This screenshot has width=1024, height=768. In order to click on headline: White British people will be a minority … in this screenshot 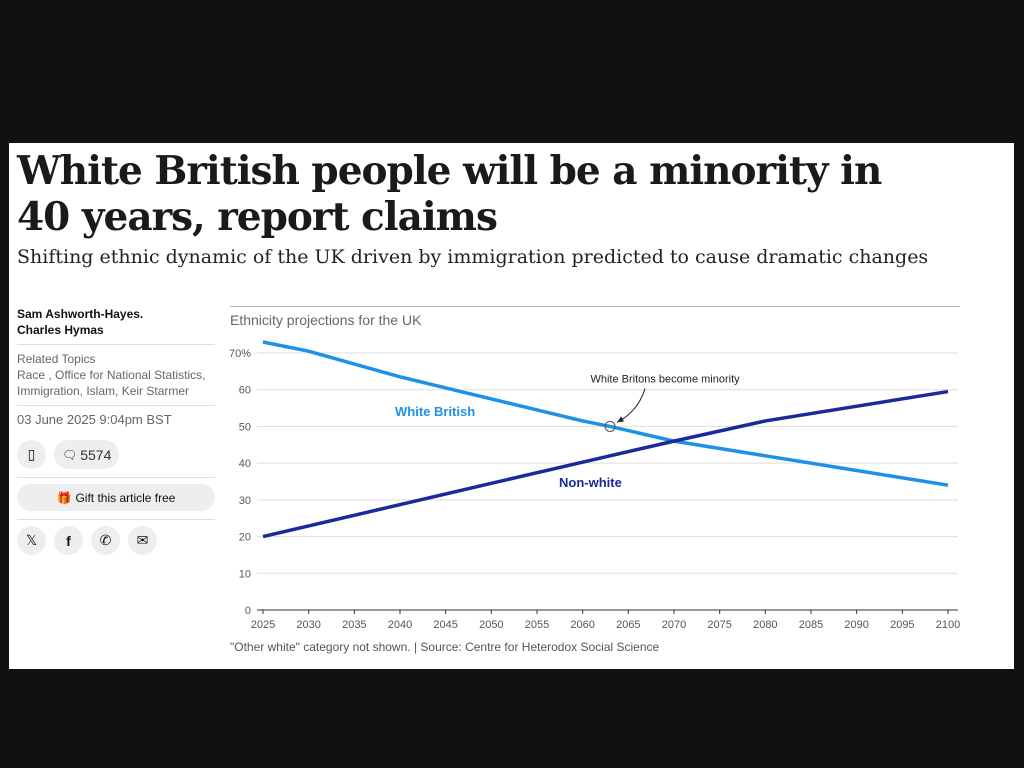, I will do `click(449, 194)`.